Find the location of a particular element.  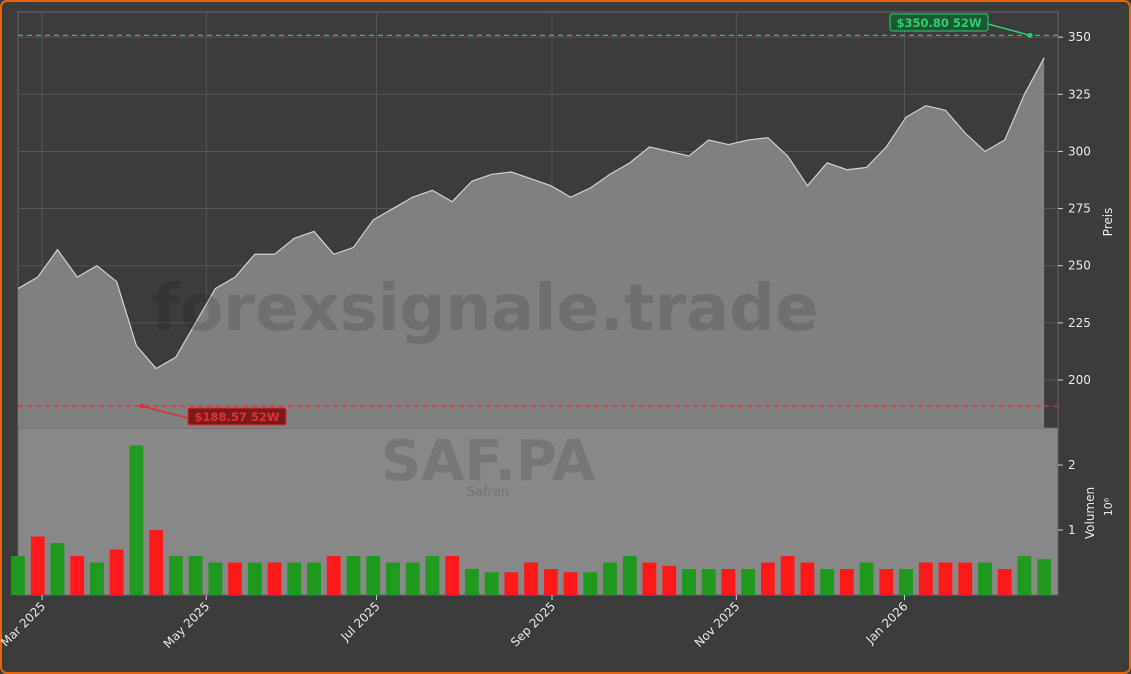

volume-scale-label: 10⁶ is located at coordinates (1108, 506).